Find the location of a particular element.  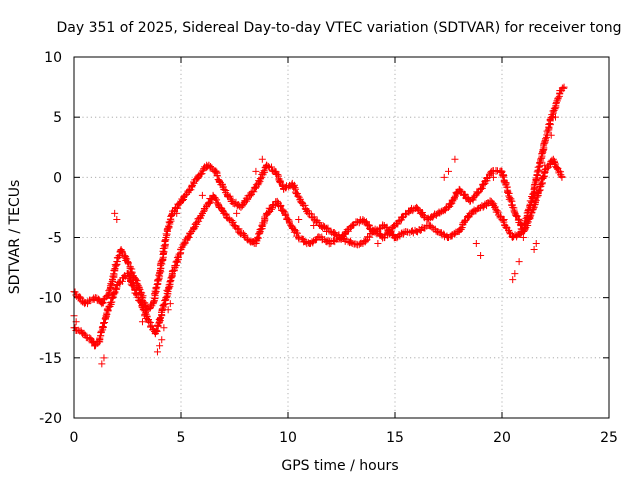

y-tick-labels: -20 -15 -10 -5 0 5 10 is located at coordinates (50, 238).